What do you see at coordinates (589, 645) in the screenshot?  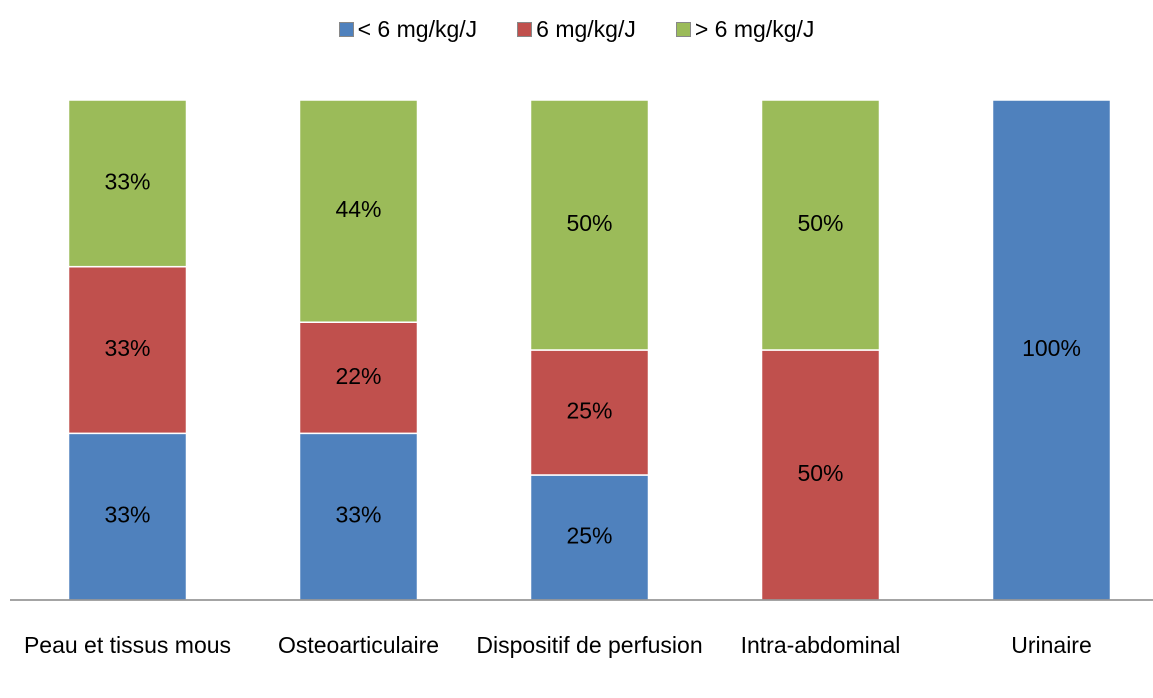 I see `x-tick-label: Dispositif de perfusion` at bounding box center [589, 645].